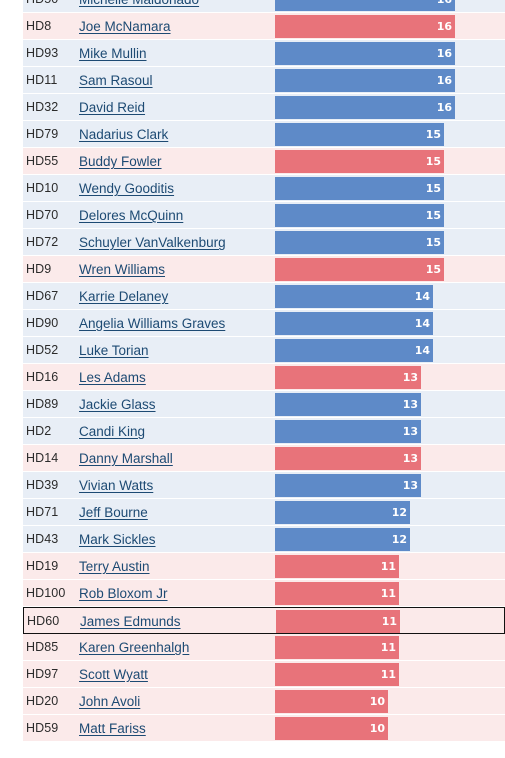 This screenshot has height=758, width=505. Describe the element at coordinates (42, 6) in the screenshot. I see `district-id: HD50` at that location.